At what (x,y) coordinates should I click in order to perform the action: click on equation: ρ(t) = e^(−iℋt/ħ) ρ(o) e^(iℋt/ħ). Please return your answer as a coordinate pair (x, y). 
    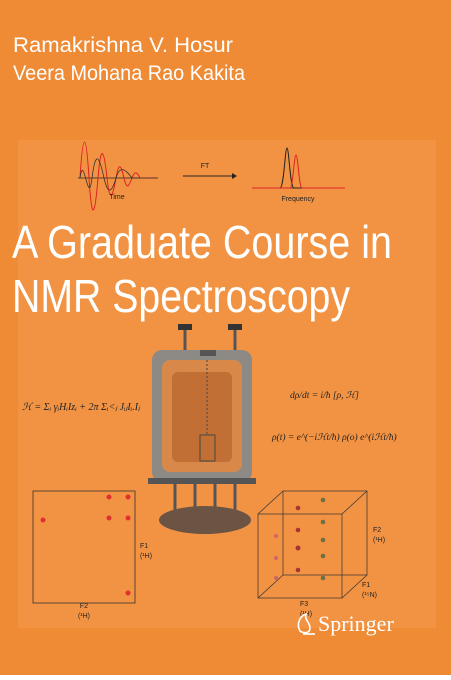
    Looking at the image, I should click on (334, 437).